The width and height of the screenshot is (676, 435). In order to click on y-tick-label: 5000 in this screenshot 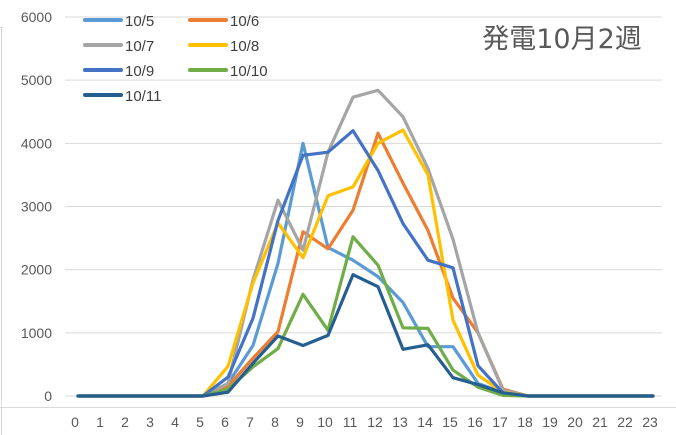, I will do `click(36, 80)`.